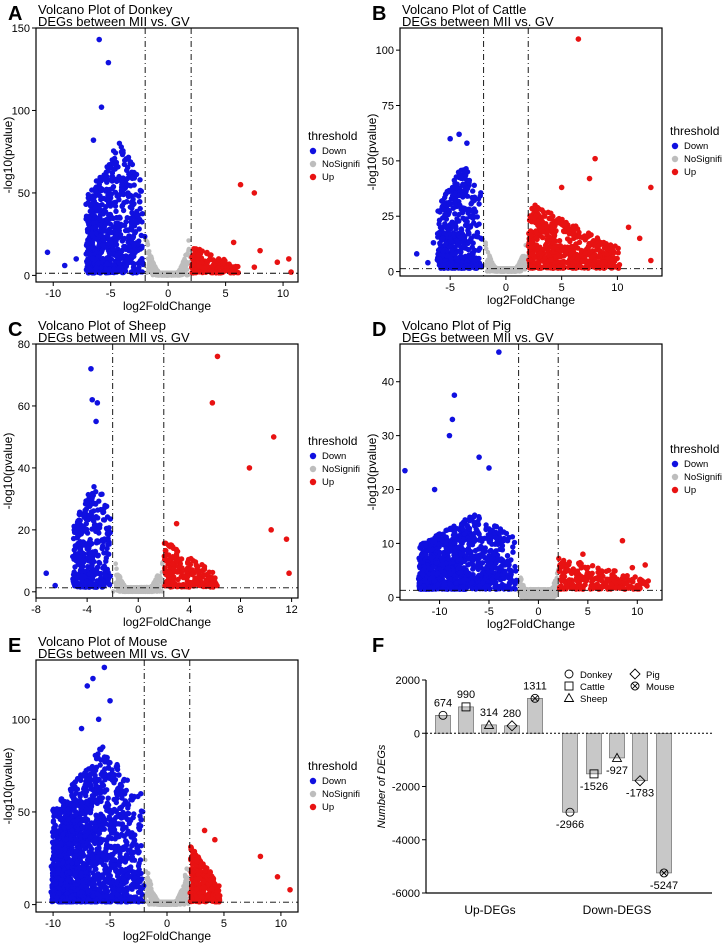 The height and width of the screenshot is (948, 726). Describe the element at coordinates (14, 646) in the screenshot. I see `panel-letter-e: E` at that location.